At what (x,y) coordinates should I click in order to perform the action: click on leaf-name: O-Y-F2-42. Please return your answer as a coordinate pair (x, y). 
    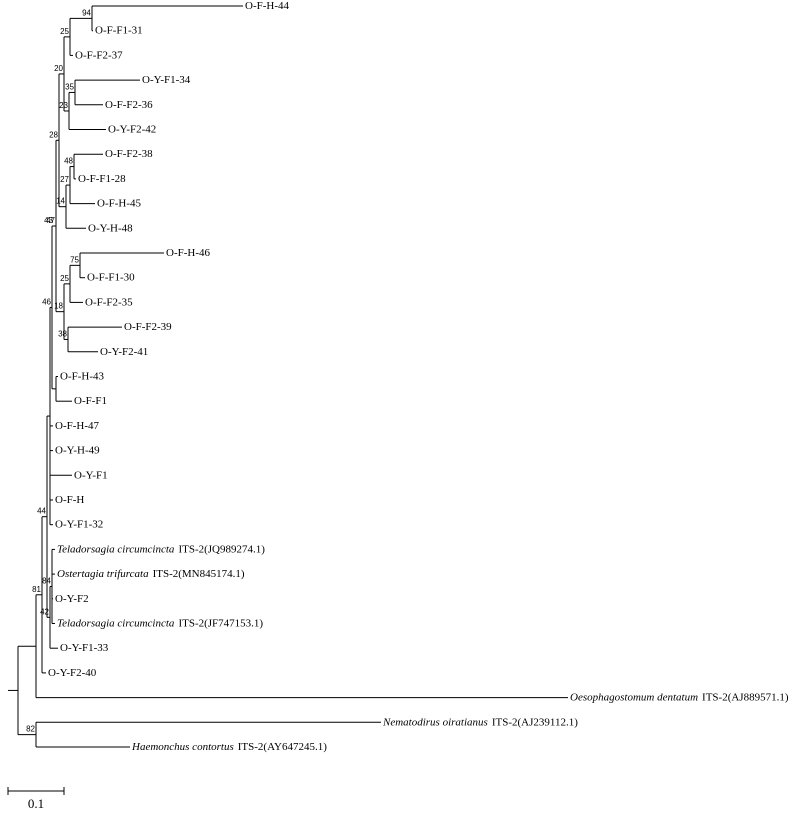
    Looking at the image, I should click on (132, 129).